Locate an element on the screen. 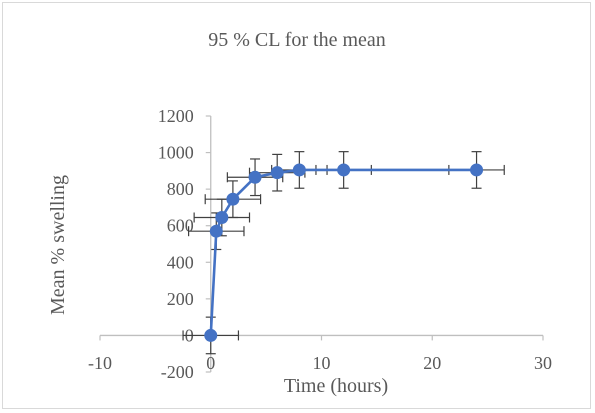 This screenshot has width=595, height=413. x-tick-label: -10 is located at coordinates (100, 363).